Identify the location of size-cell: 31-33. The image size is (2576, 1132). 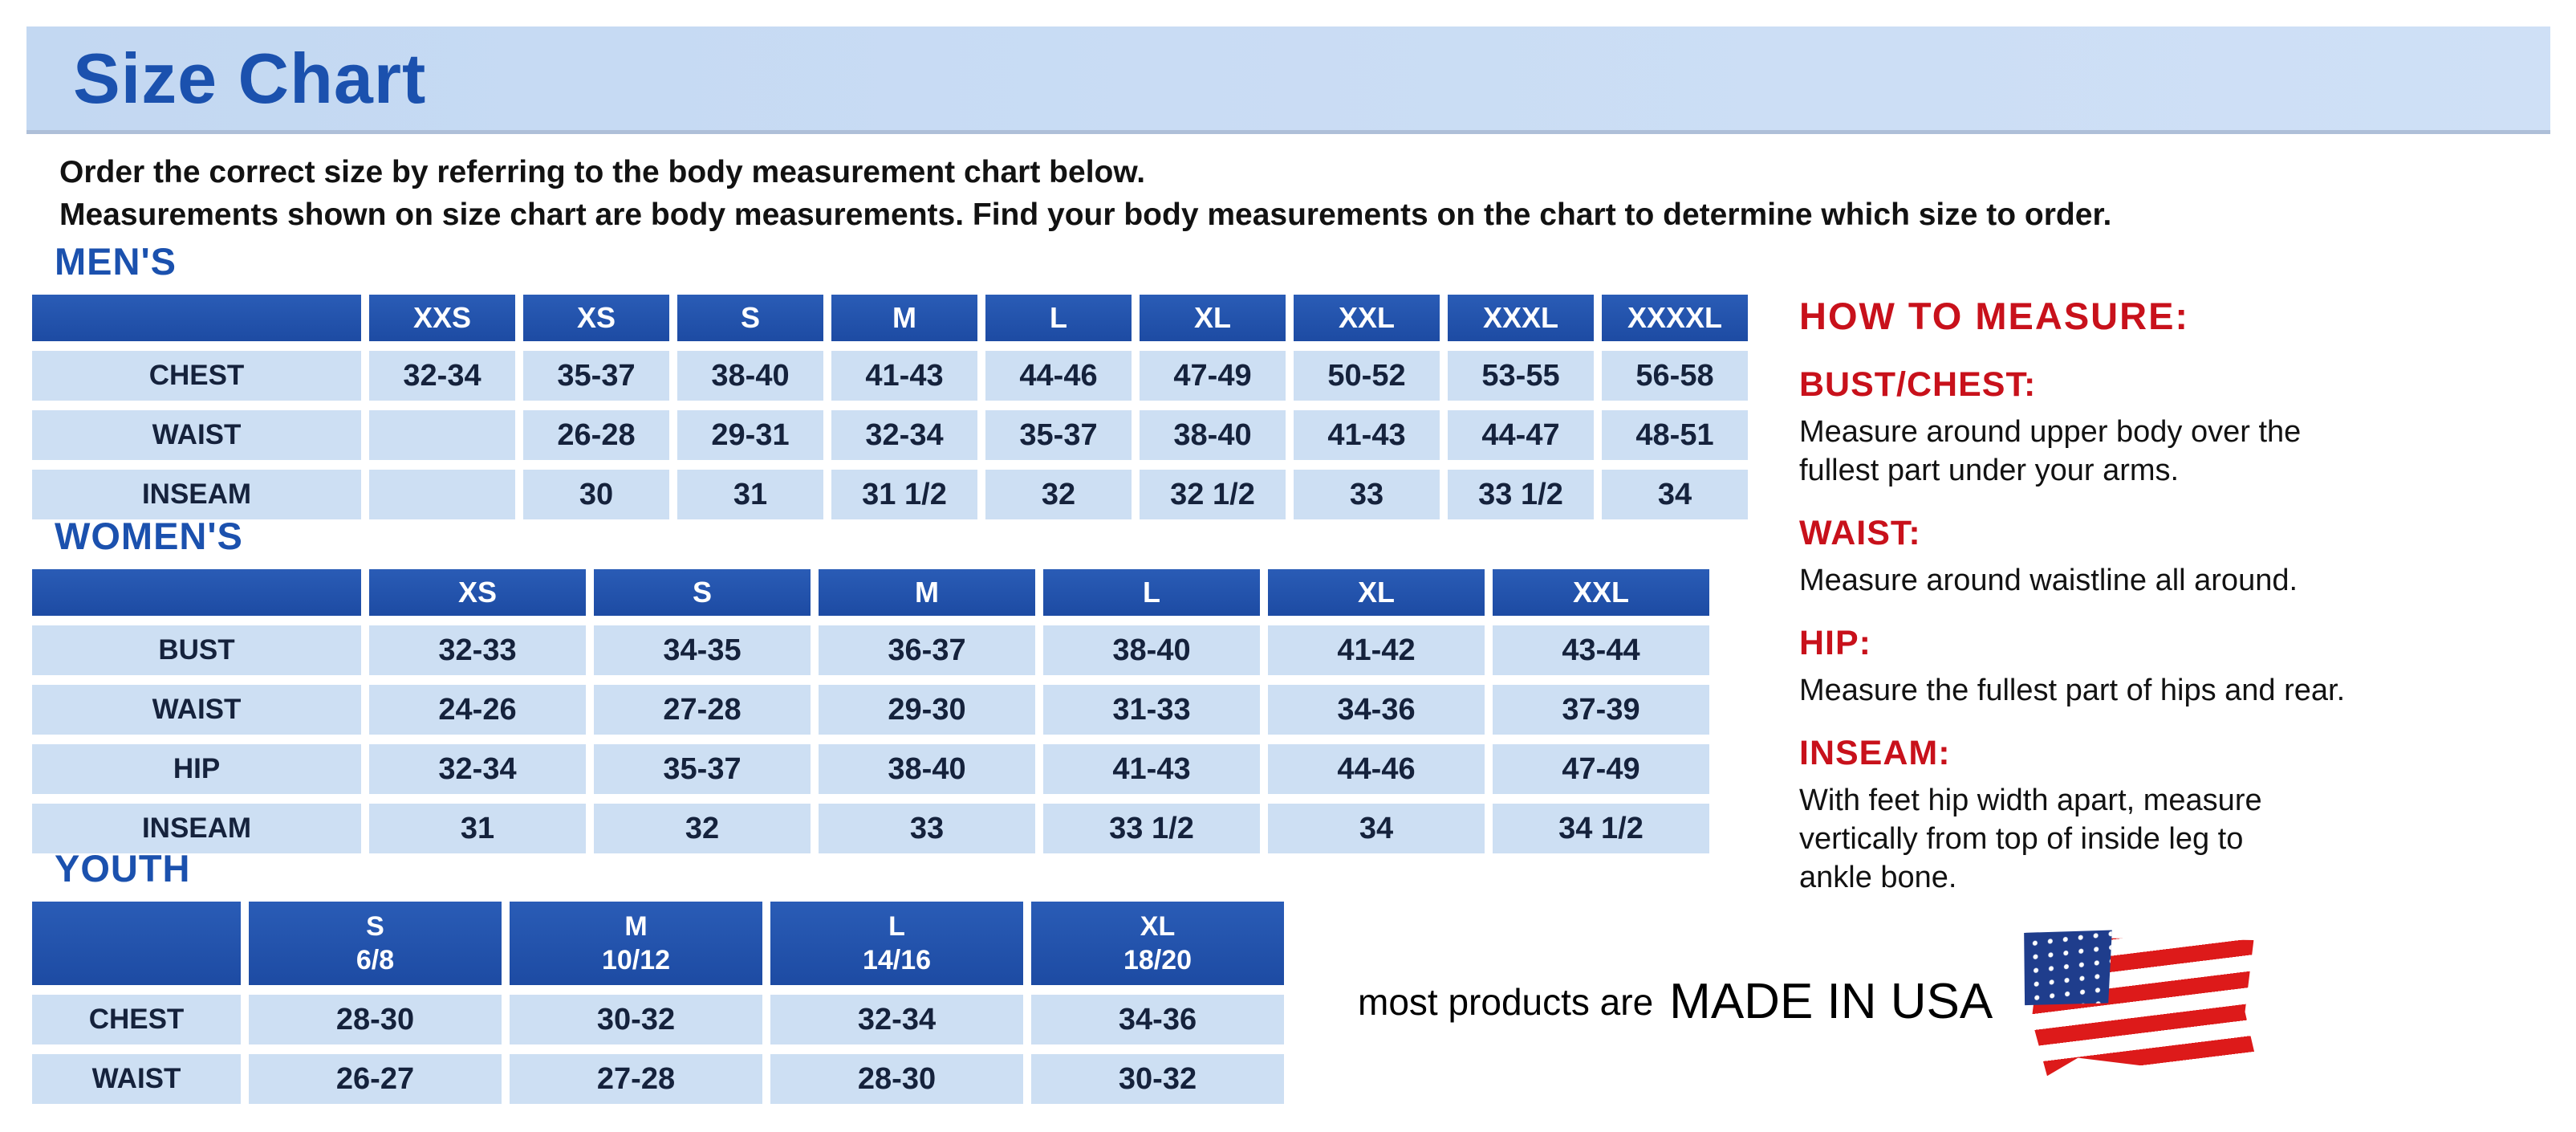
(1152, 710).